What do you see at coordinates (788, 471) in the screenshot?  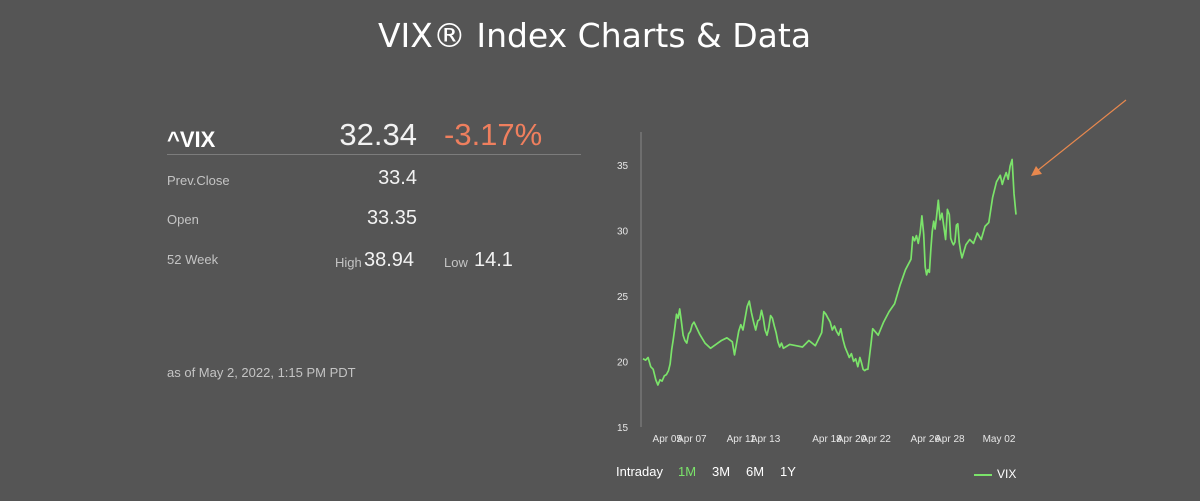 I see `range-1y-button: 1Y` at bounding box center [788, 471].